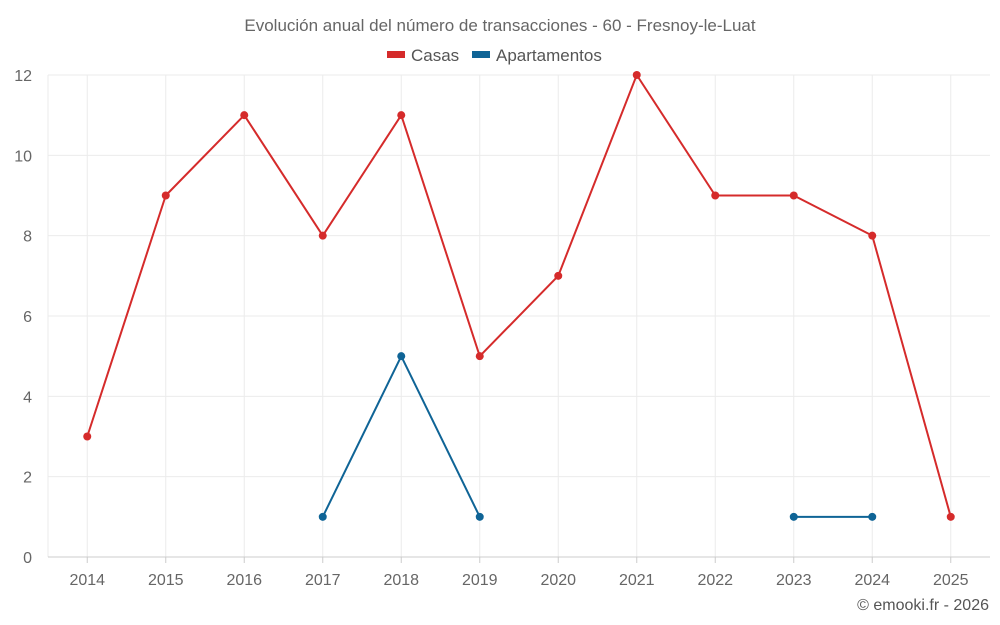 This screenshot has height=625, width=1000. I want to click on x-tick-label: 2024, so click(872, 580).